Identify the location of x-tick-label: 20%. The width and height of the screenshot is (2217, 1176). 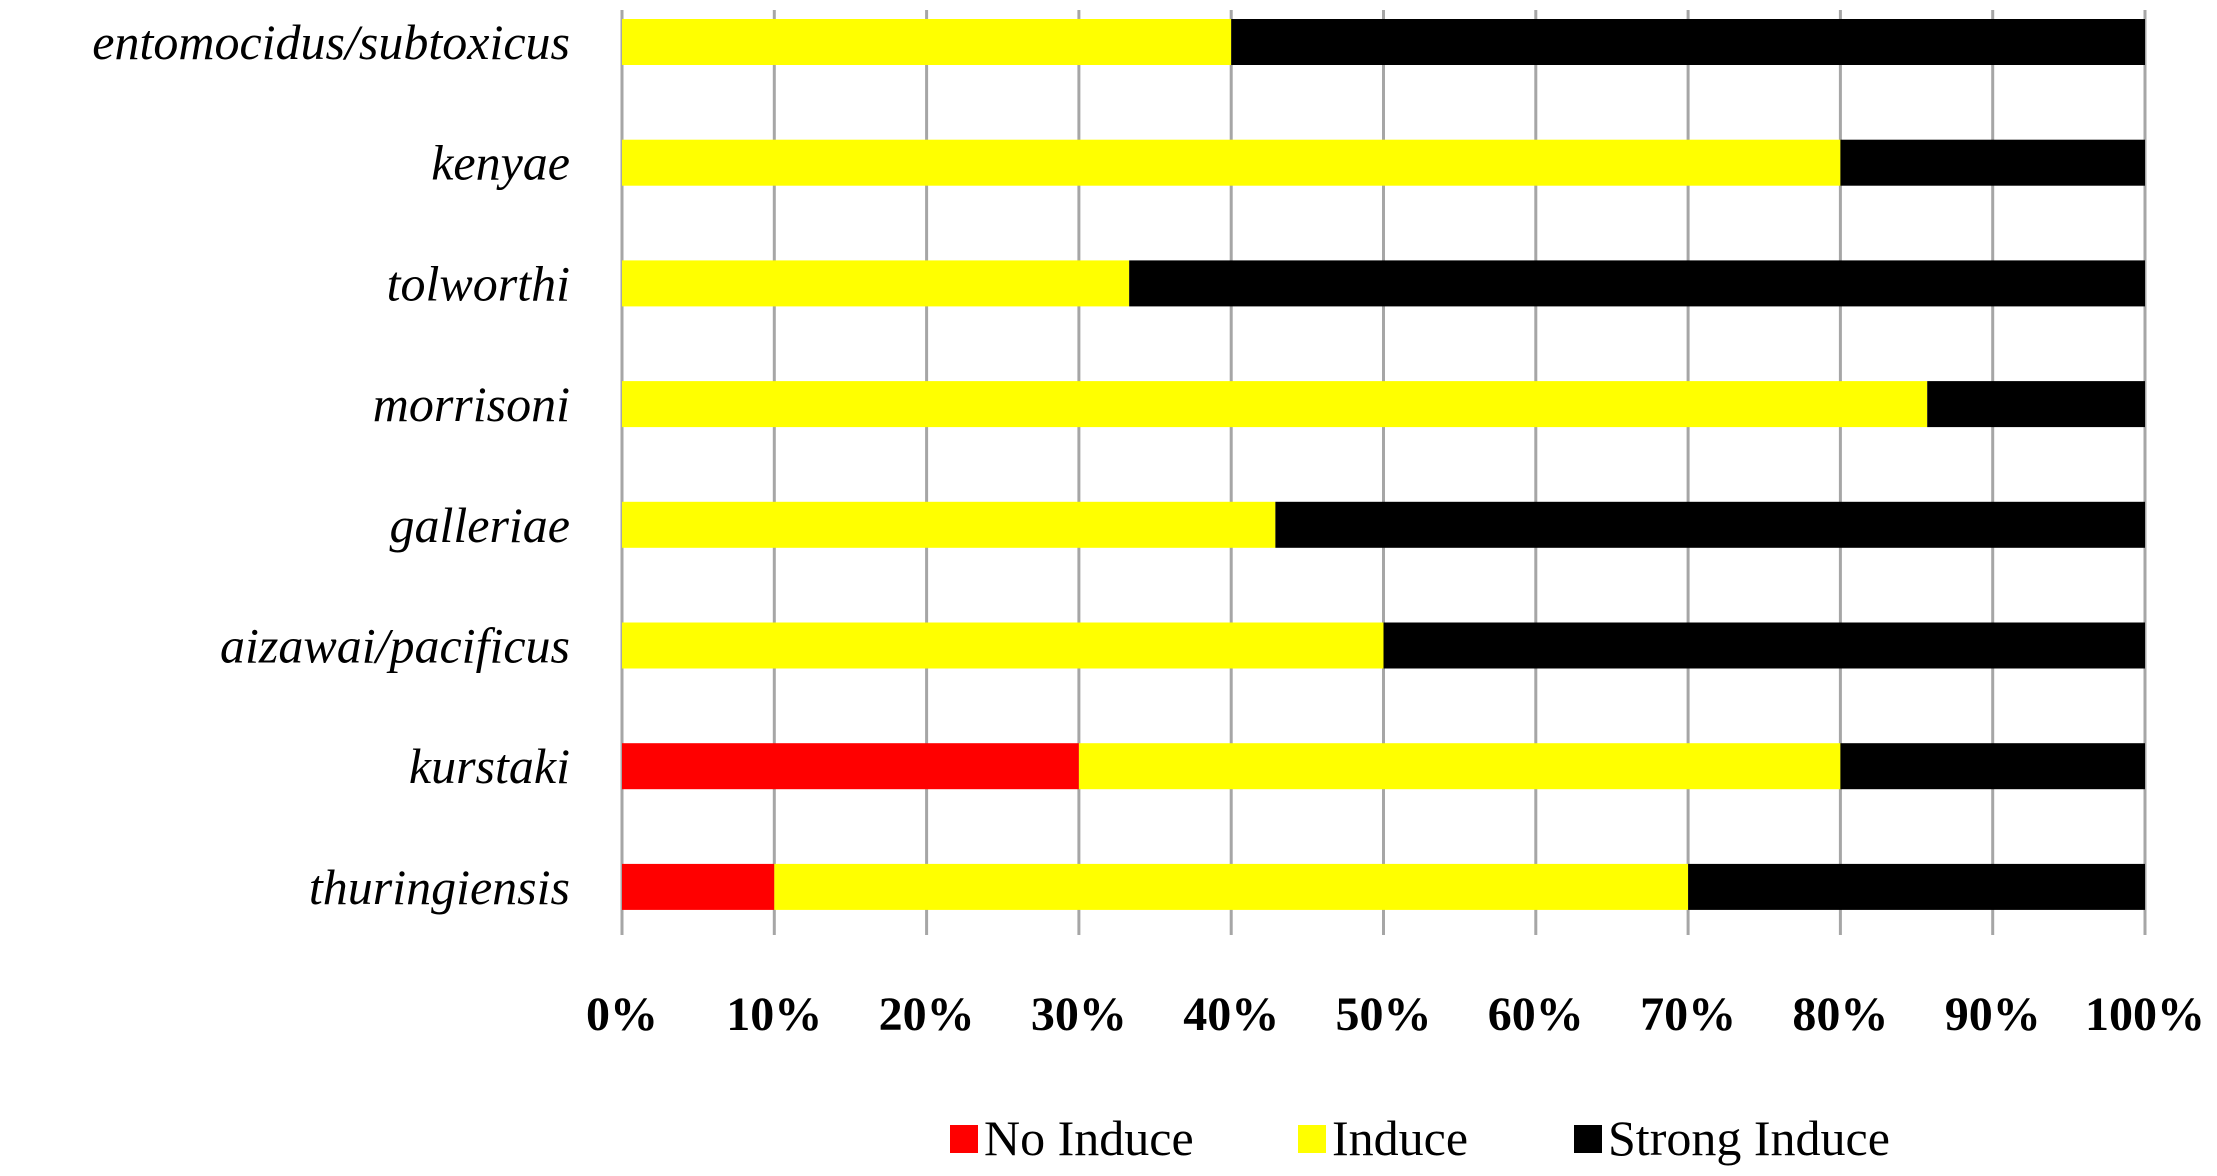
(927, 1014).